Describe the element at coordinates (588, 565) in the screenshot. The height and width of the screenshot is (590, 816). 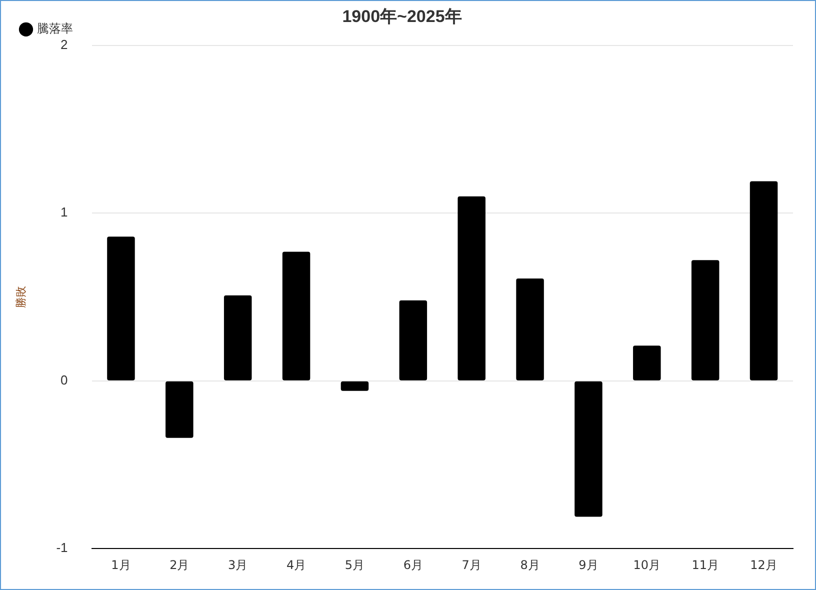
I see `x-tick-label: 9月` at that location.